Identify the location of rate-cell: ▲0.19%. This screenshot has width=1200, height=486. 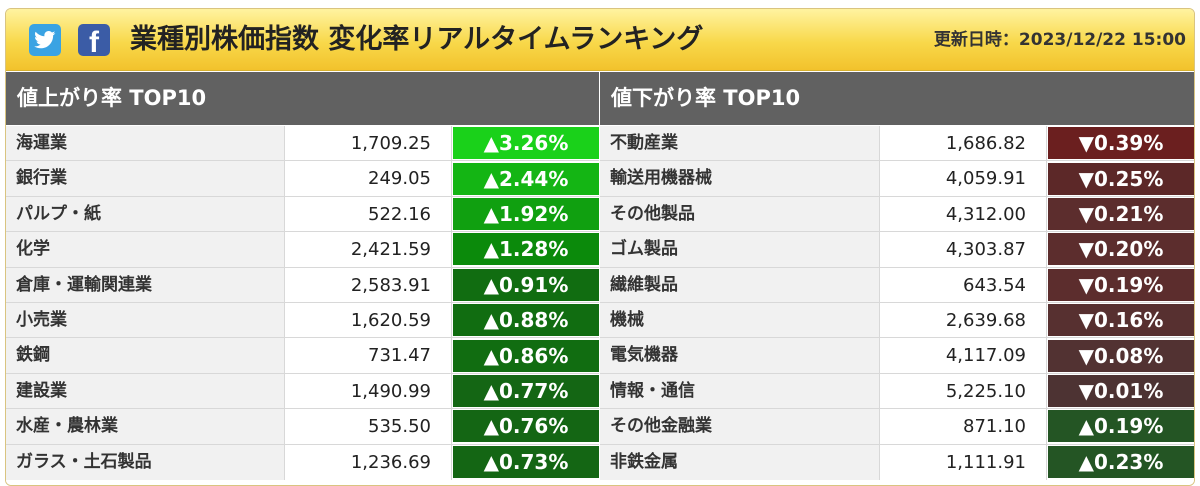
(1120, 426).